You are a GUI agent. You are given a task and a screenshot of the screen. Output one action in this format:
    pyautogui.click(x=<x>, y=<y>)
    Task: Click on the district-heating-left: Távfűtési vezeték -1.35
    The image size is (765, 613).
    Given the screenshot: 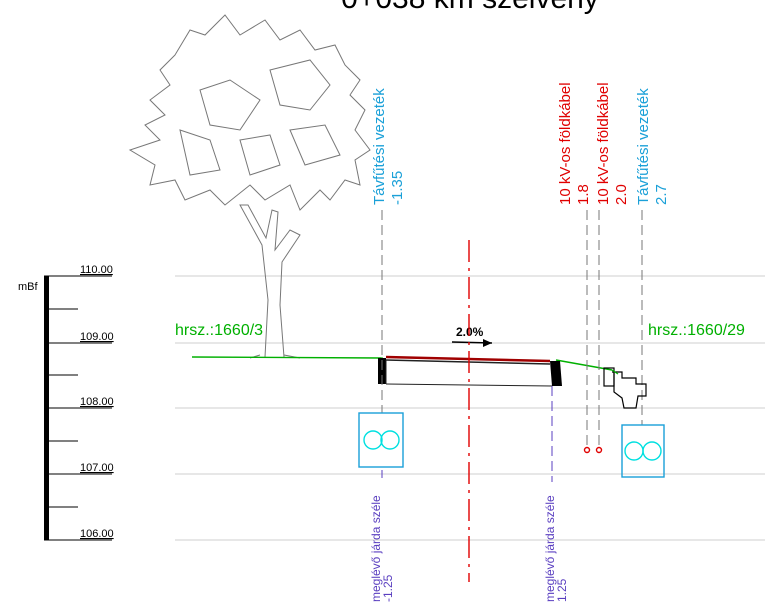 What is the action you would take?
    pyautogui.click(x=382, y=278)
    